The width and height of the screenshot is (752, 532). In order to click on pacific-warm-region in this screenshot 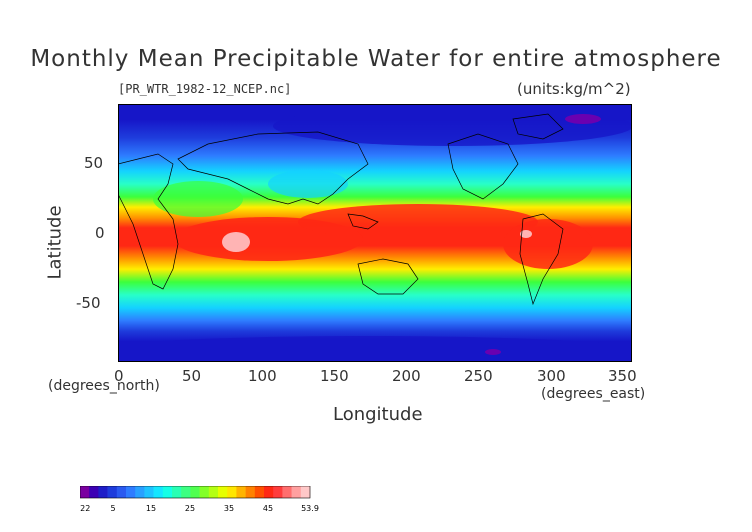, I will do `click(418, 222)`.